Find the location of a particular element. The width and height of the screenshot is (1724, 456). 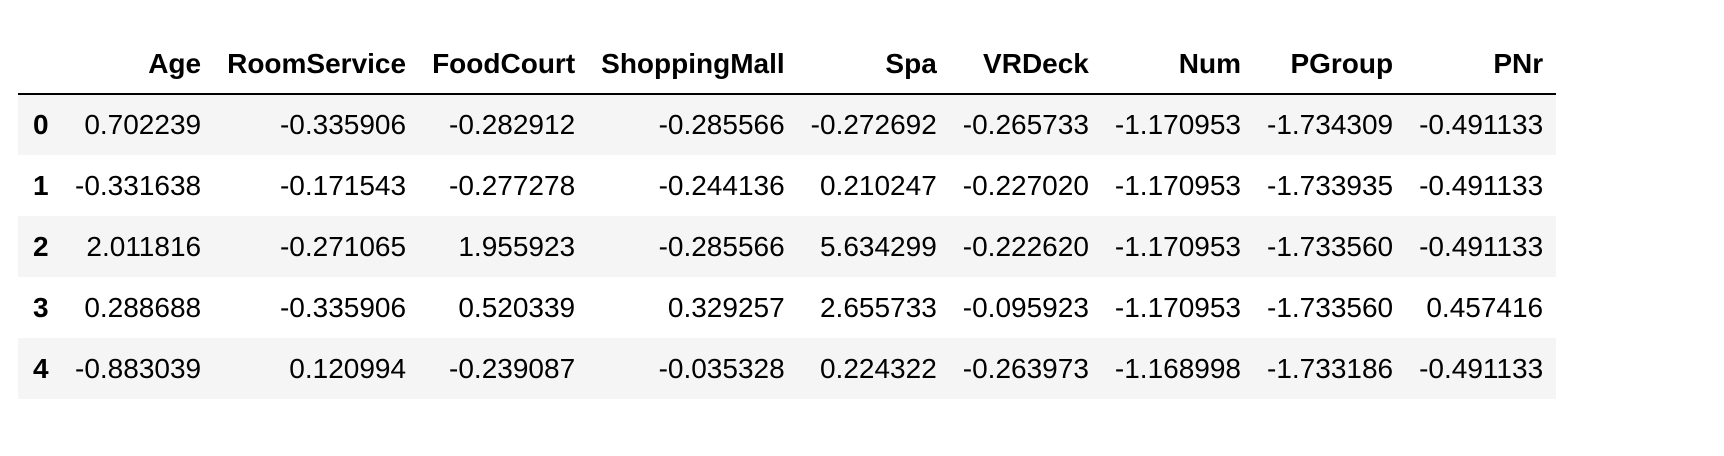

row-index: 2 is located at coordinates (41, 246).